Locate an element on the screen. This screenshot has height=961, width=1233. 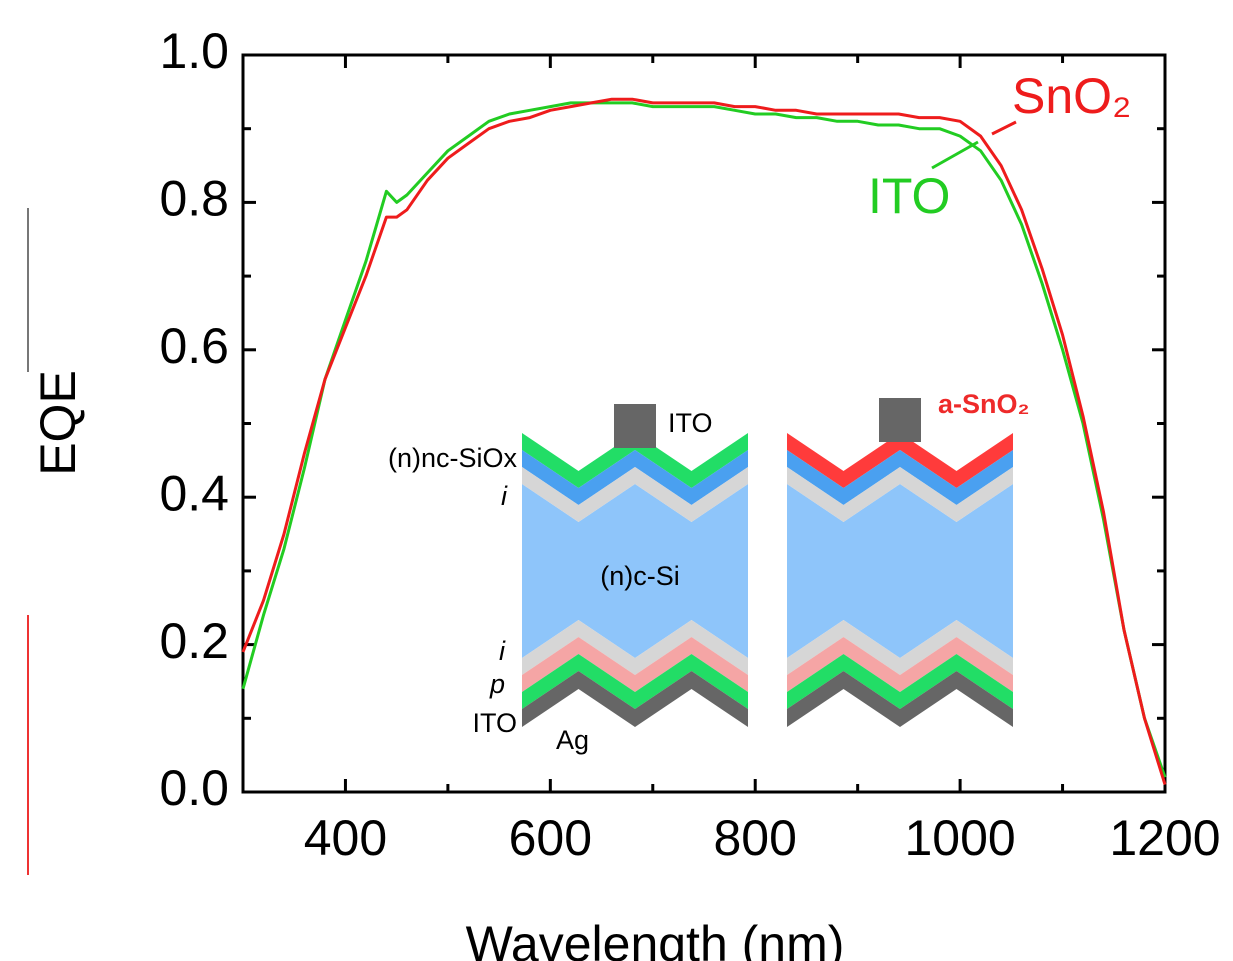
series-label: SnO₂ is located at coordinates (1071, 96).